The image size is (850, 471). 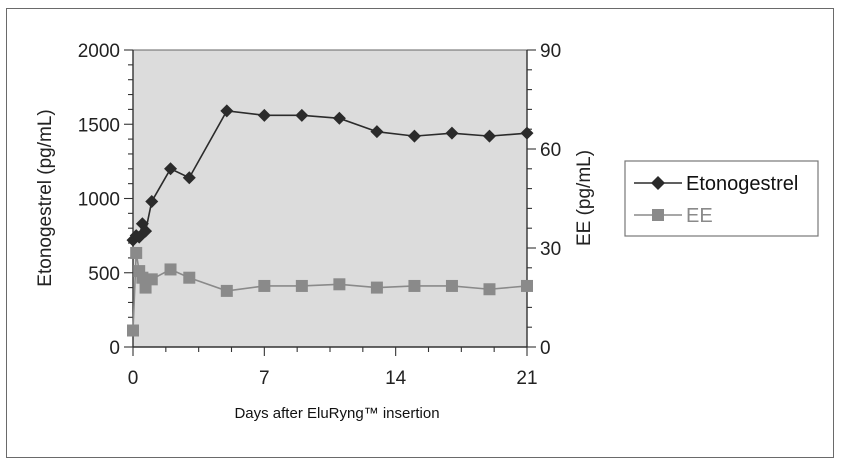 What do you see at coordinates (133, 378) in the screenshot?
I see `x-tick-label: 0` at bounding box center [133, 378].